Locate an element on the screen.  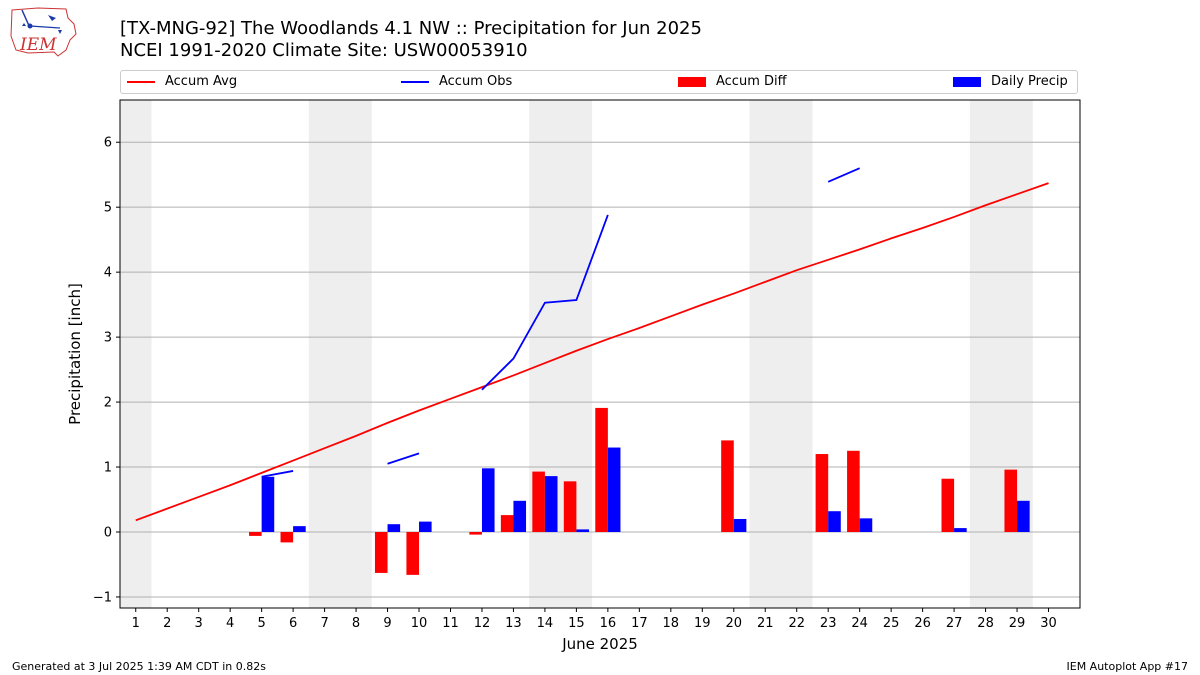
y-tick-label: 0 is located at coordinates (108, 532).